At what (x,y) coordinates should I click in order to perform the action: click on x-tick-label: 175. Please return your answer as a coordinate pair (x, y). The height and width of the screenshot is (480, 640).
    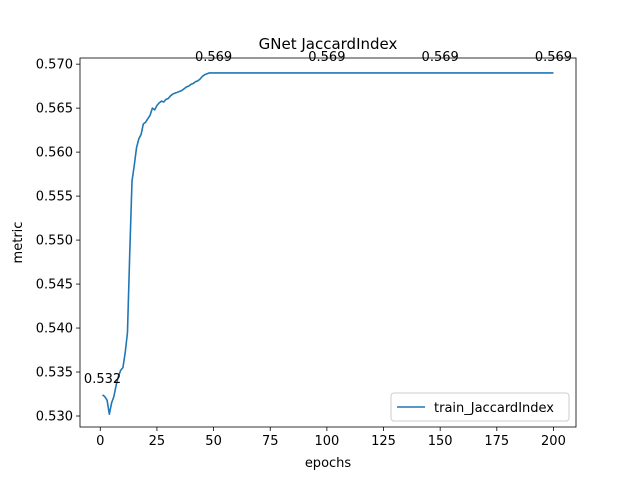
    Looking at the image, I should click on (496, 441).